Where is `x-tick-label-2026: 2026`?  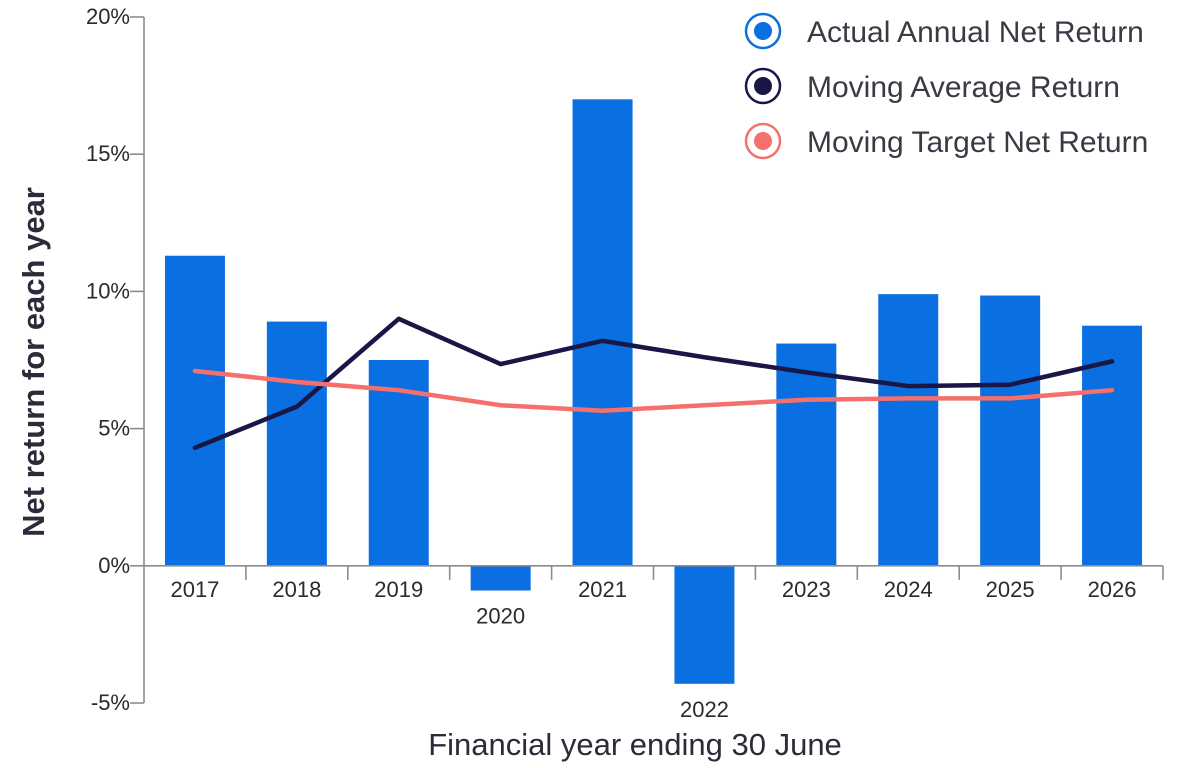 x-tick-label-2026: 2026 is located at coordinates (1112, 589).